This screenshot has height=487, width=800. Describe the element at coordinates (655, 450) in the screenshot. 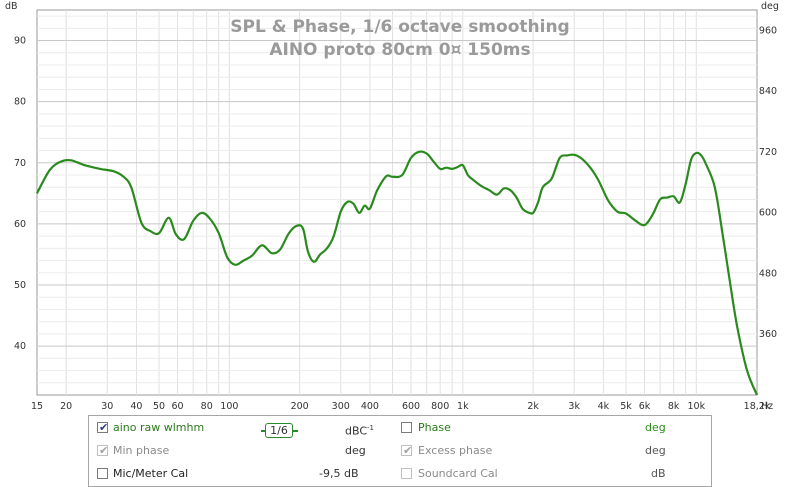

I see `excess-phase-unit: deg` at that location.